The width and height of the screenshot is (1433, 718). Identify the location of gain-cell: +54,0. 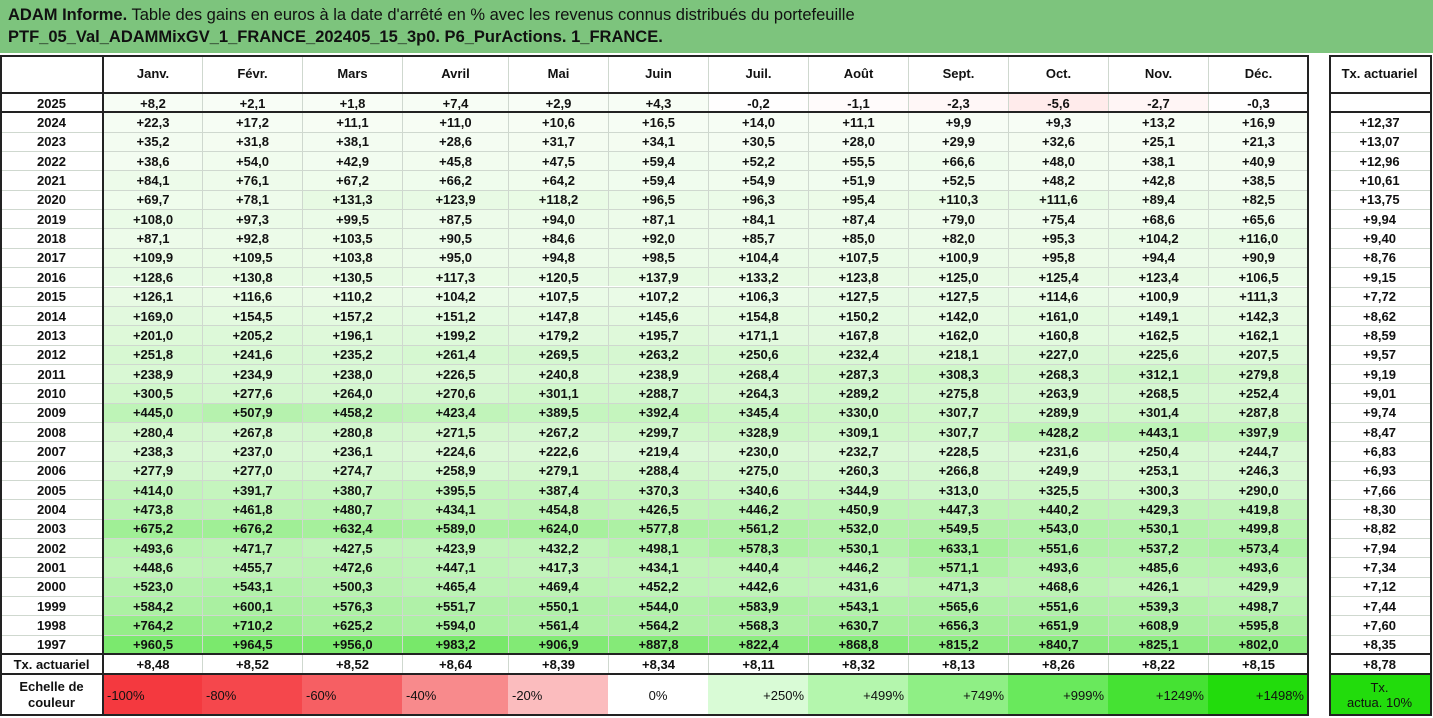
(252, 161).